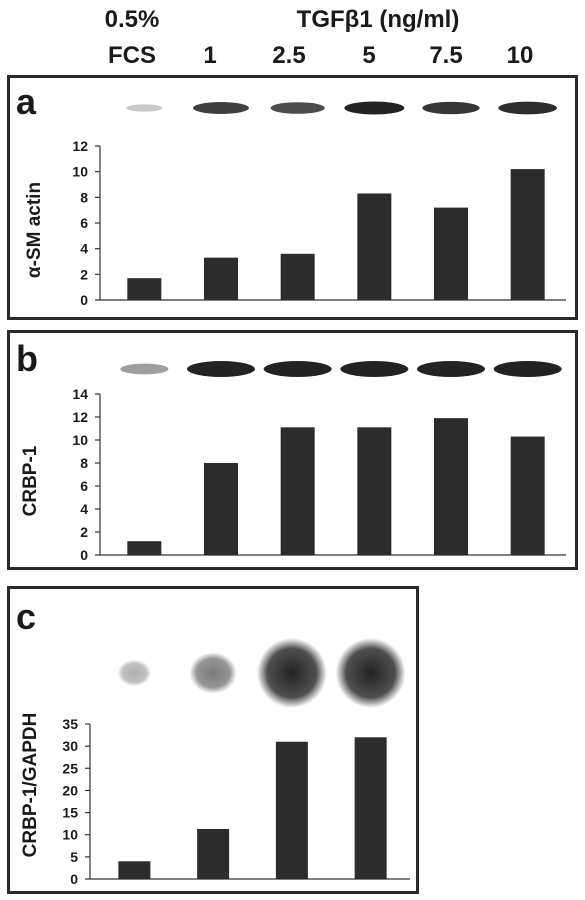 The width and height of the screenshot is (585, 900). I want to click on panel-a-ytick-label: 0, so click(84, 300).